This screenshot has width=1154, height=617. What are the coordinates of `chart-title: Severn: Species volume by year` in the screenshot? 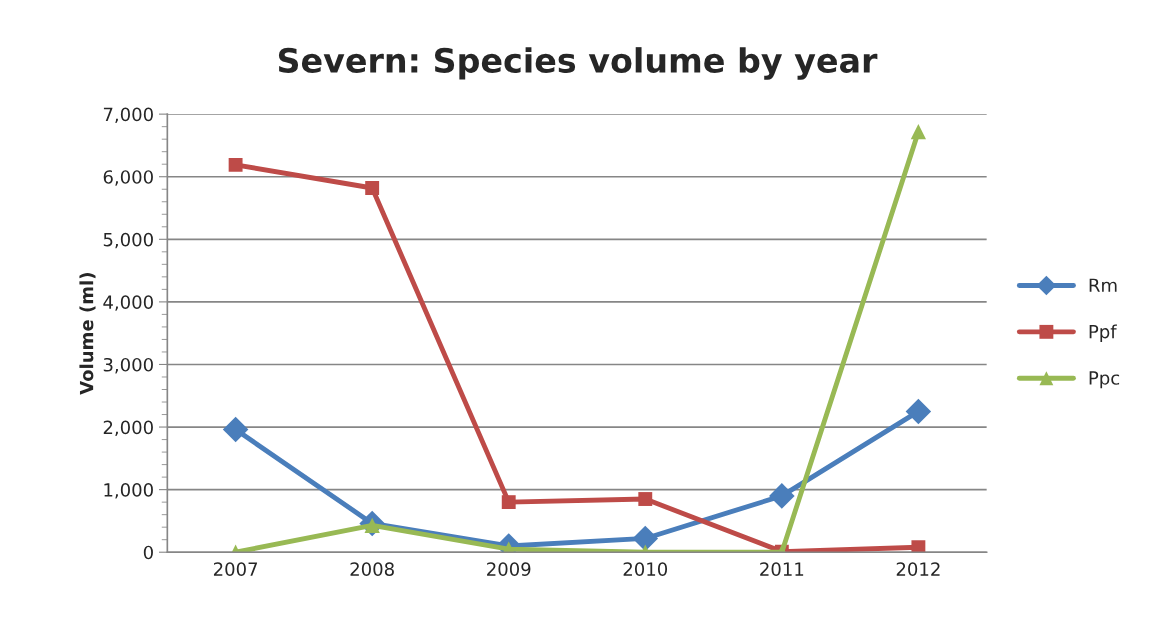 It's located at (578, 63).